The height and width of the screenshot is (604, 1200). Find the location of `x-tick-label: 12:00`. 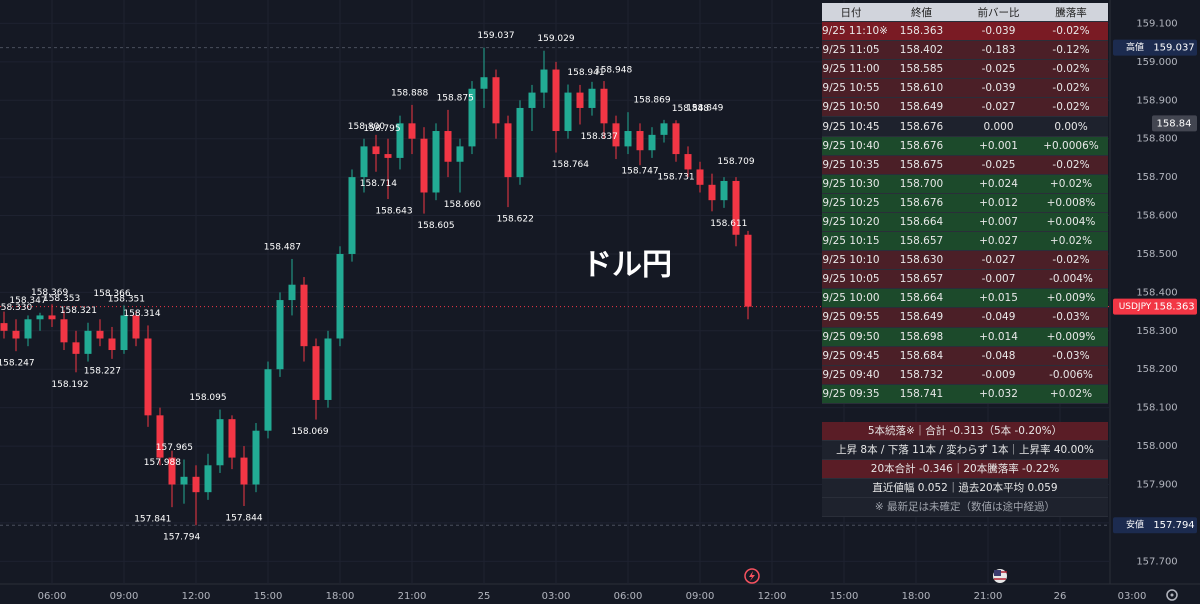

x-tick-label: 12:00 is located at coordinates (772, 596).